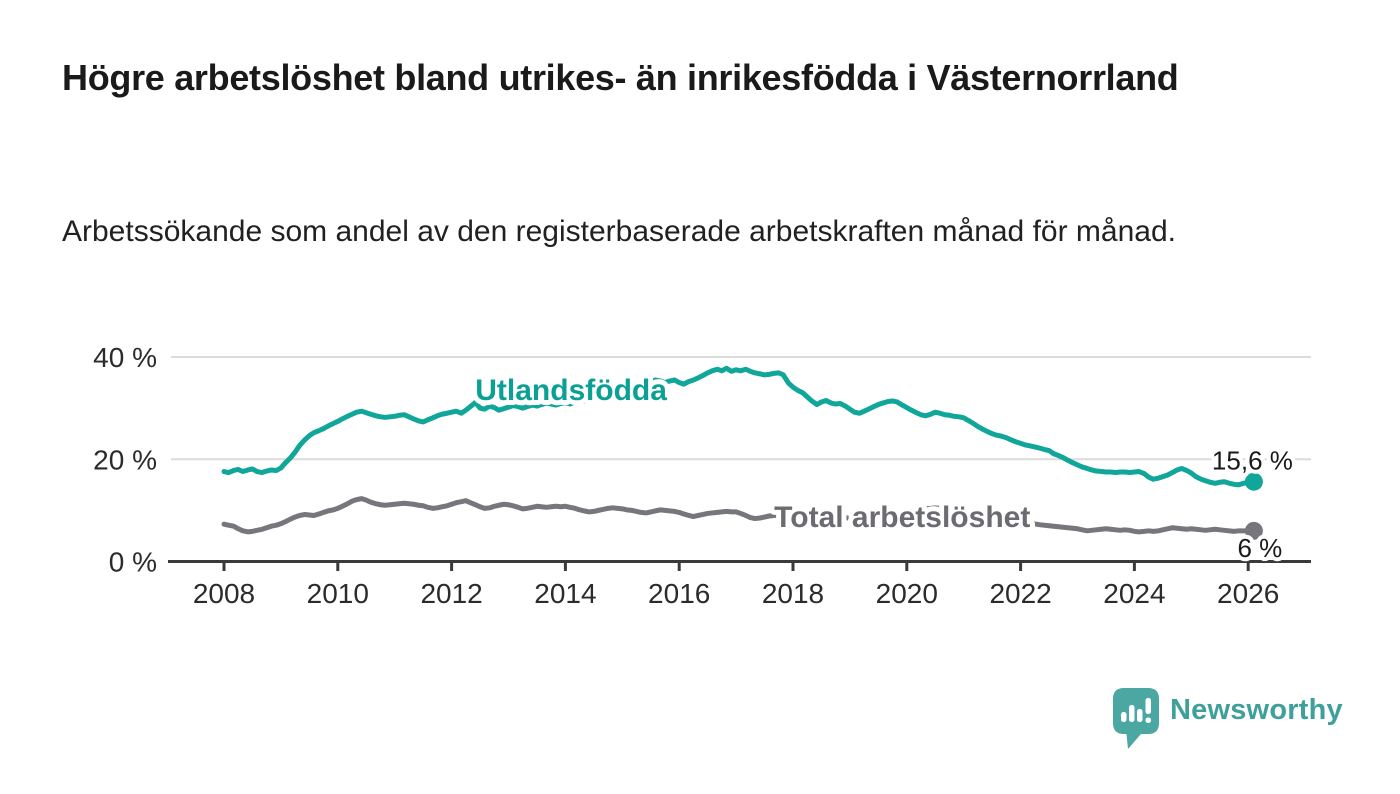 This screenshot has height=794, width=1400. What do you see at coordinates (739, 515) in the screenshot?
I see `series-line-total-arbetsl-shet` at bounding box center [739, 515].